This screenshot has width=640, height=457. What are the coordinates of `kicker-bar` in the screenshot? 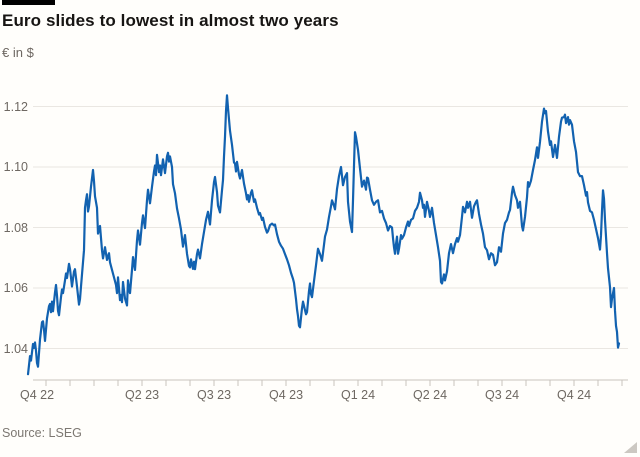 It's located at (28, 2).